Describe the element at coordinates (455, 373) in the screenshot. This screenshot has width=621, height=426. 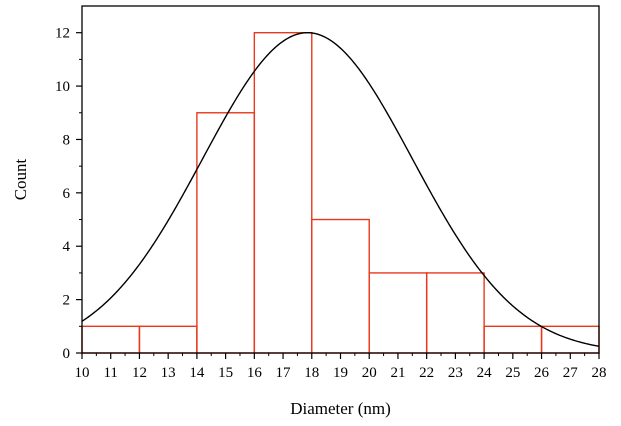
I see `x-tick-label: 23` at that location.